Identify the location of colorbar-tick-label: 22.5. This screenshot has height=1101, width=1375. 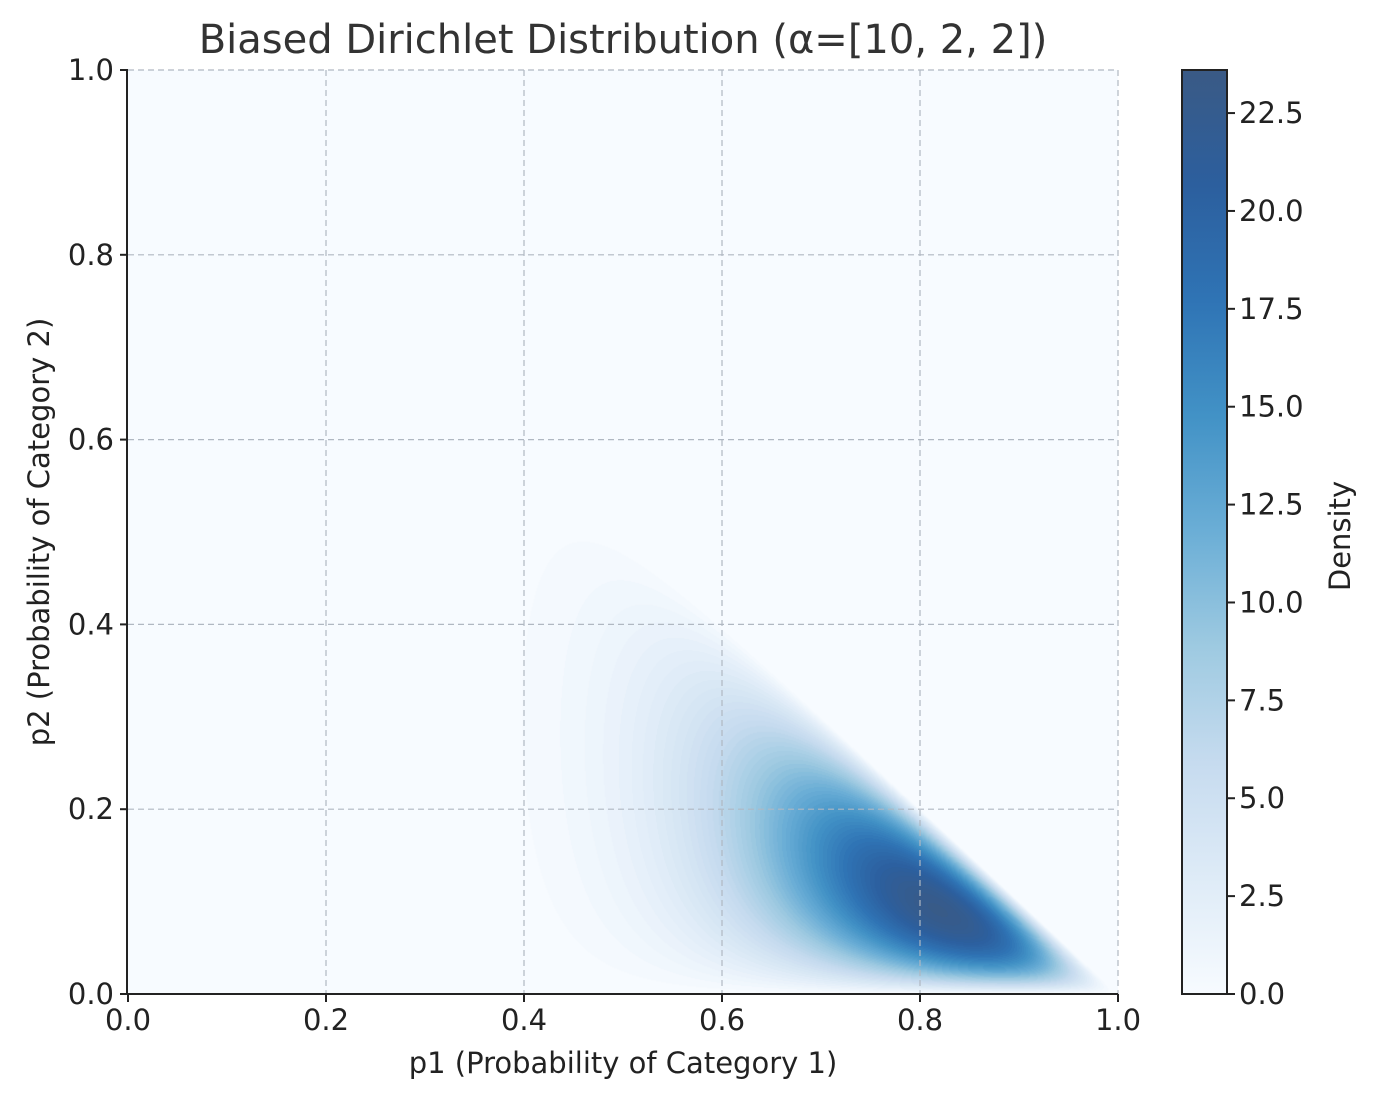
(1271, 113).